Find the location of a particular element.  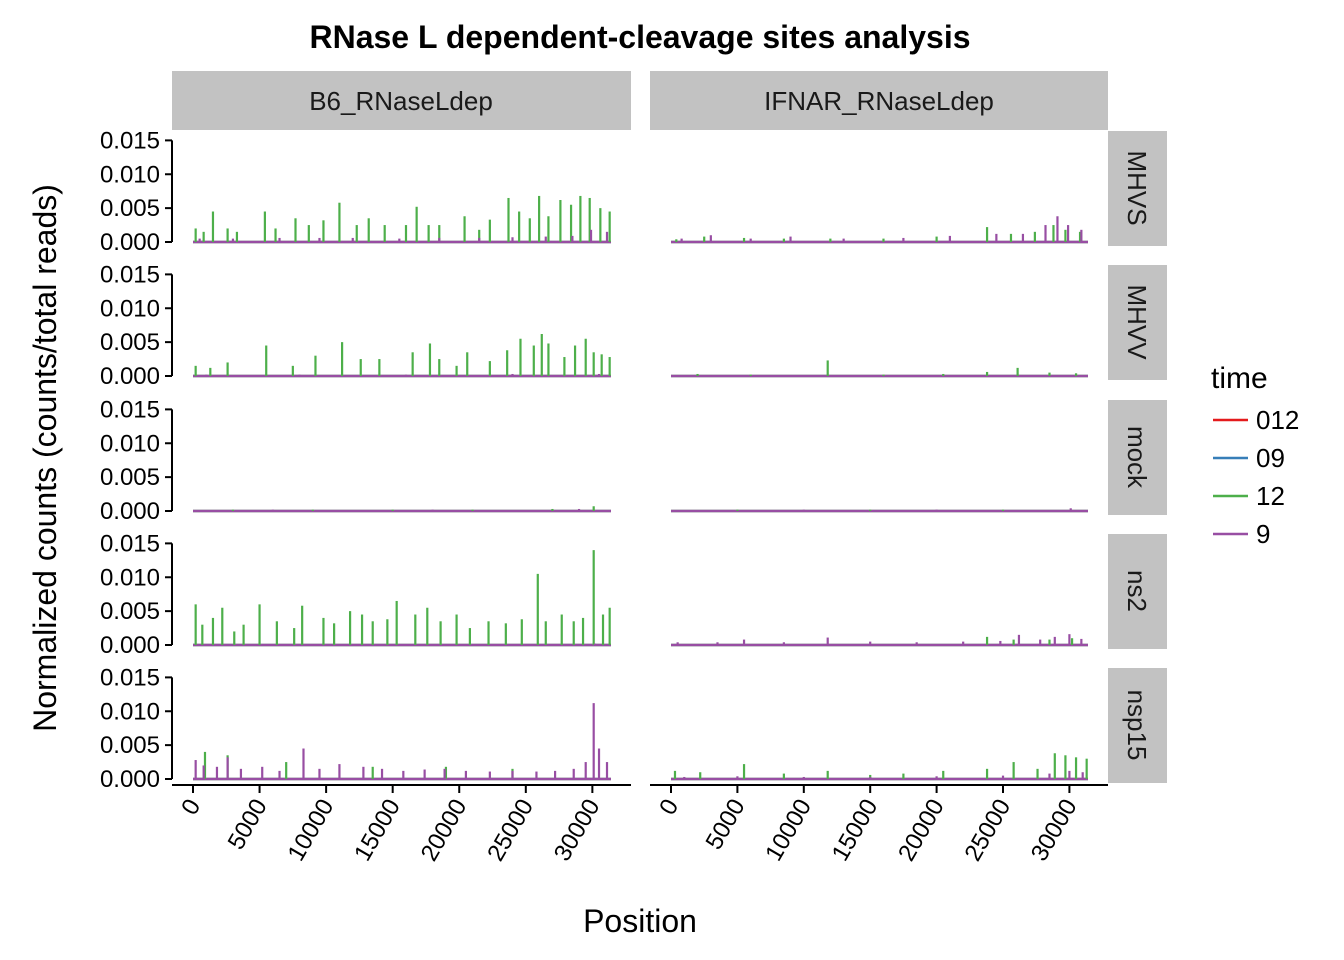

strip-col-b6 is located at coordinates (401, 100).